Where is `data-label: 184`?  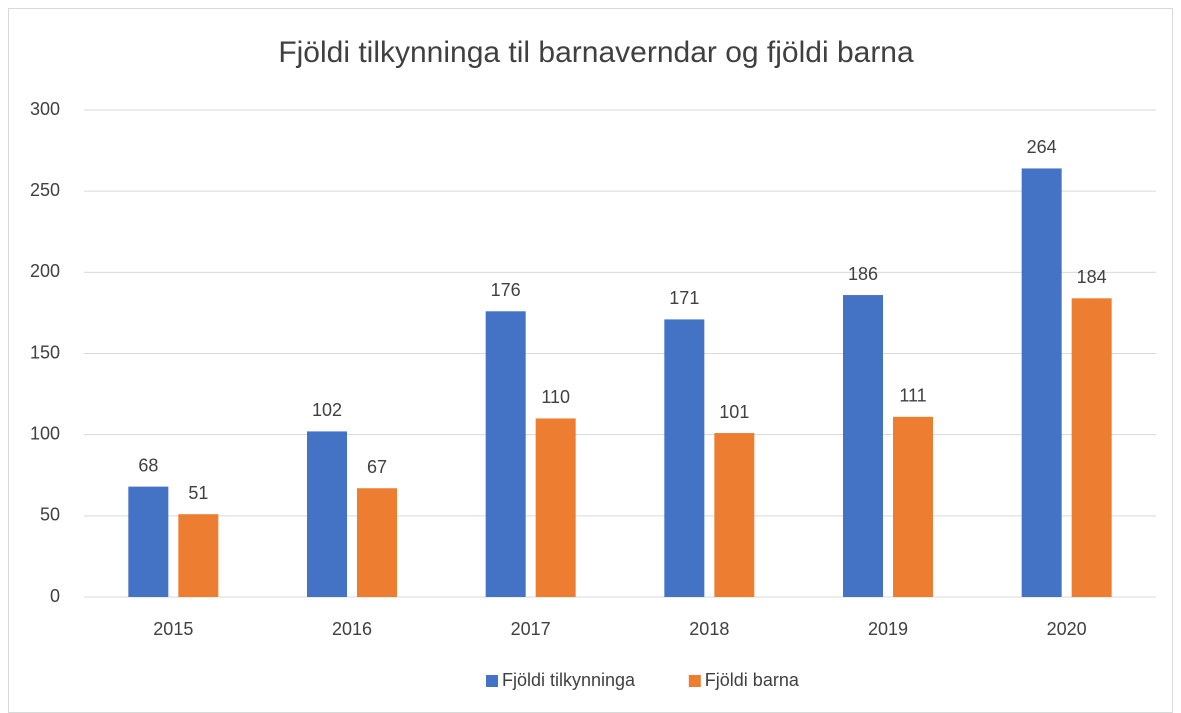
data-label: 184 is located at coordinates (1092, 277).